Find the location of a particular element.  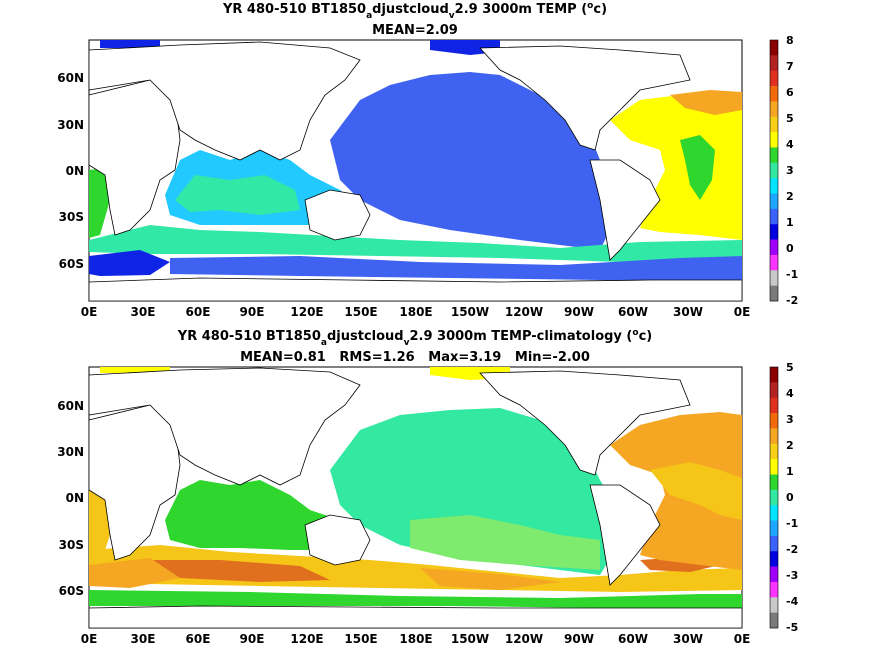

southern-field-top is located at coordinates (415, 243).